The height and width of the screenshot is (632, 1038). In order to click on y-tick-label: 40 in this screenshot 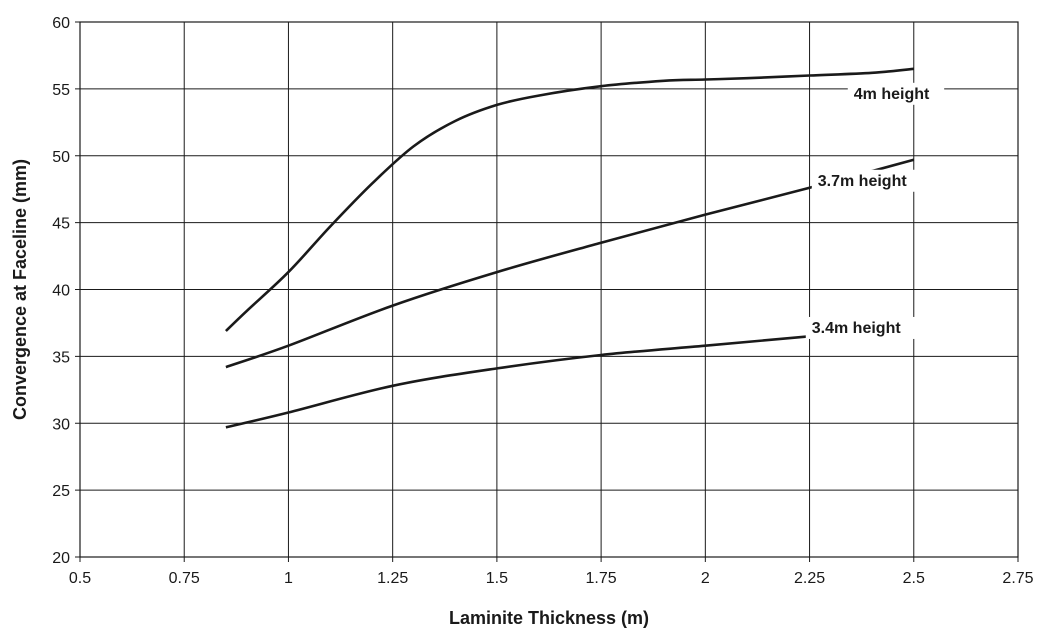, I will do `click(61, 291)`.